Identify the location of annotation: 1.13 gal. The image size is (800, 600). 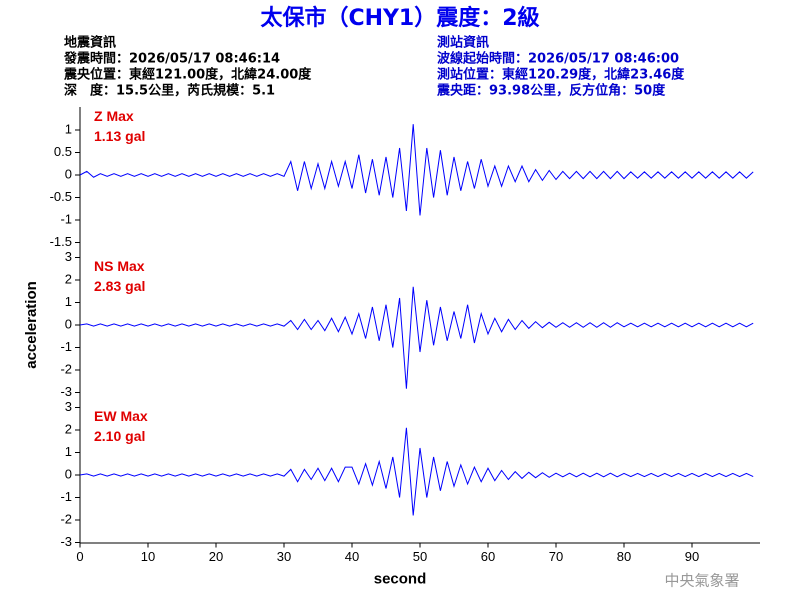
(119, 136).